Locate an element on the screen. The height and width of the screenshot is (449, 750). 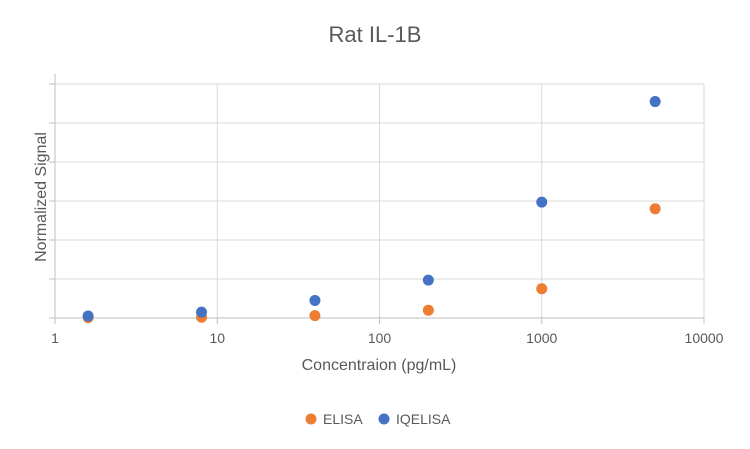
legend: ELISA IQELISA is located at coordinates (378, 419).